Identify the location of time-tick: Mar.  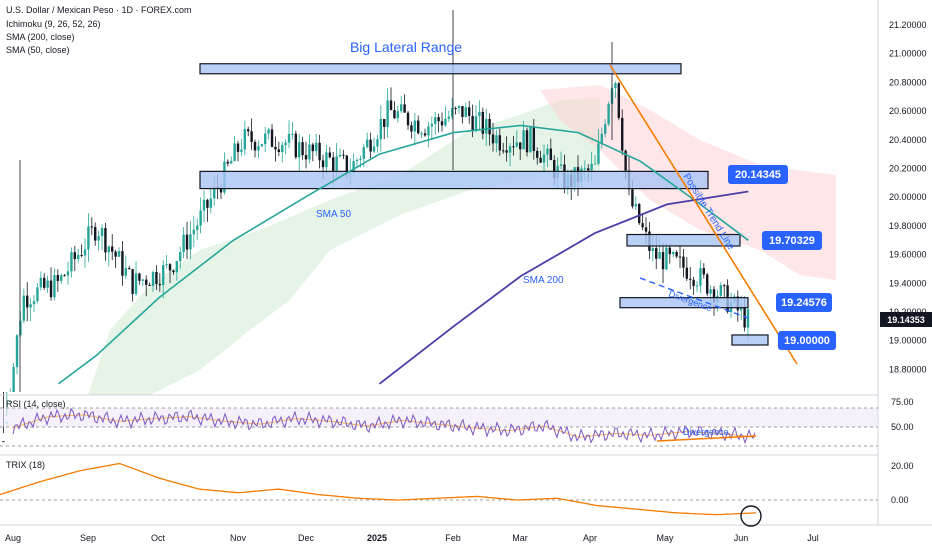
(520, 538).